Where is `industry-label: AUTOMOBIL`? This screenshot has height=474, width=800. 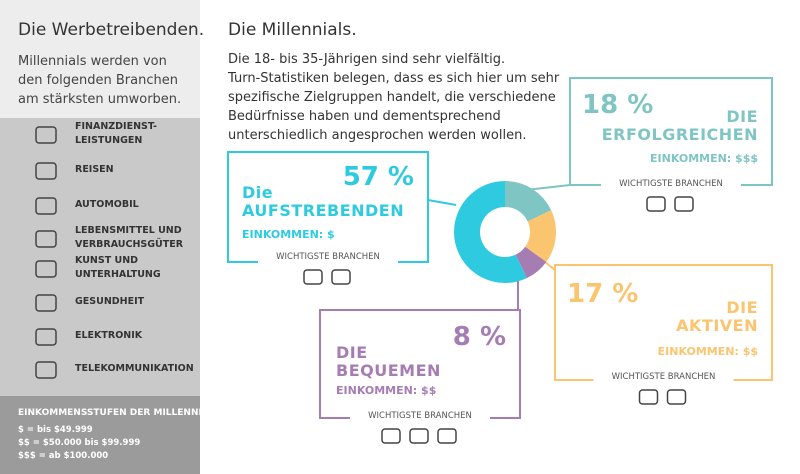 industry-label: AUTOMOBIL is located at coordinates (107, 204).